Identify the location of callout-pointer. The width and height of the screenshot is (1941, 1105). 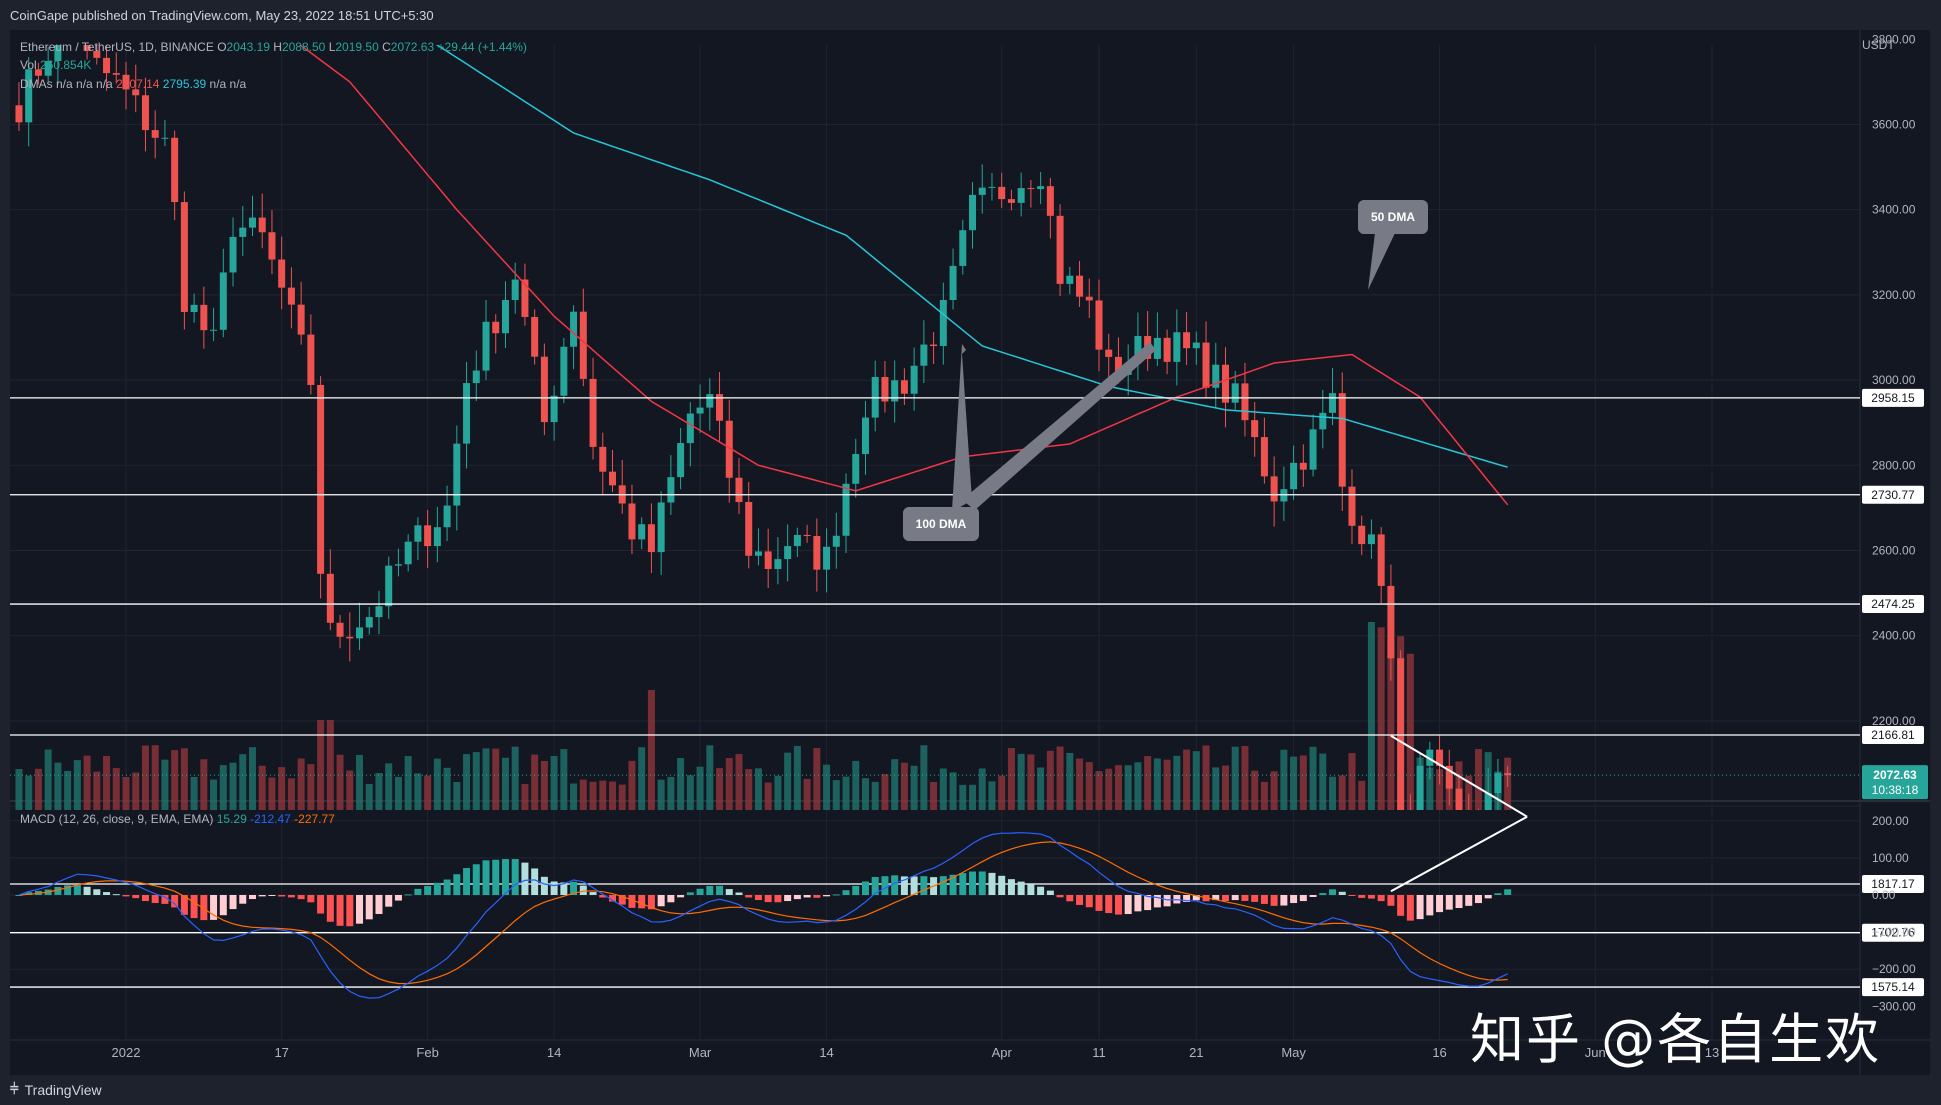
(962, 428).